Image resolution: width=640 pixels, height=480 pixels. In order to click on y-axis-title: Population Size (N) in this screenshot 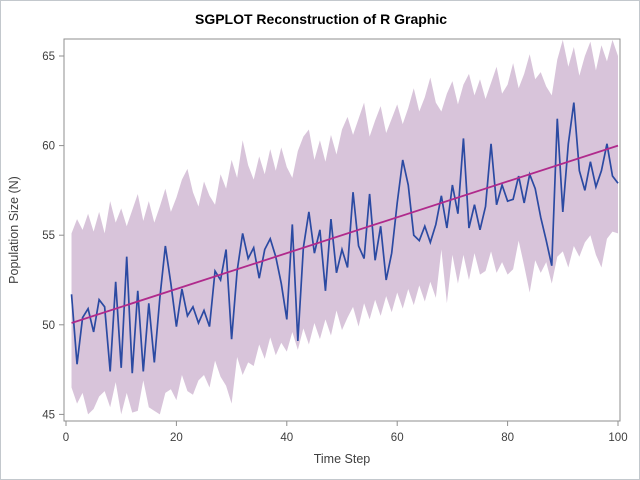, I will do `click(14, 230)`.